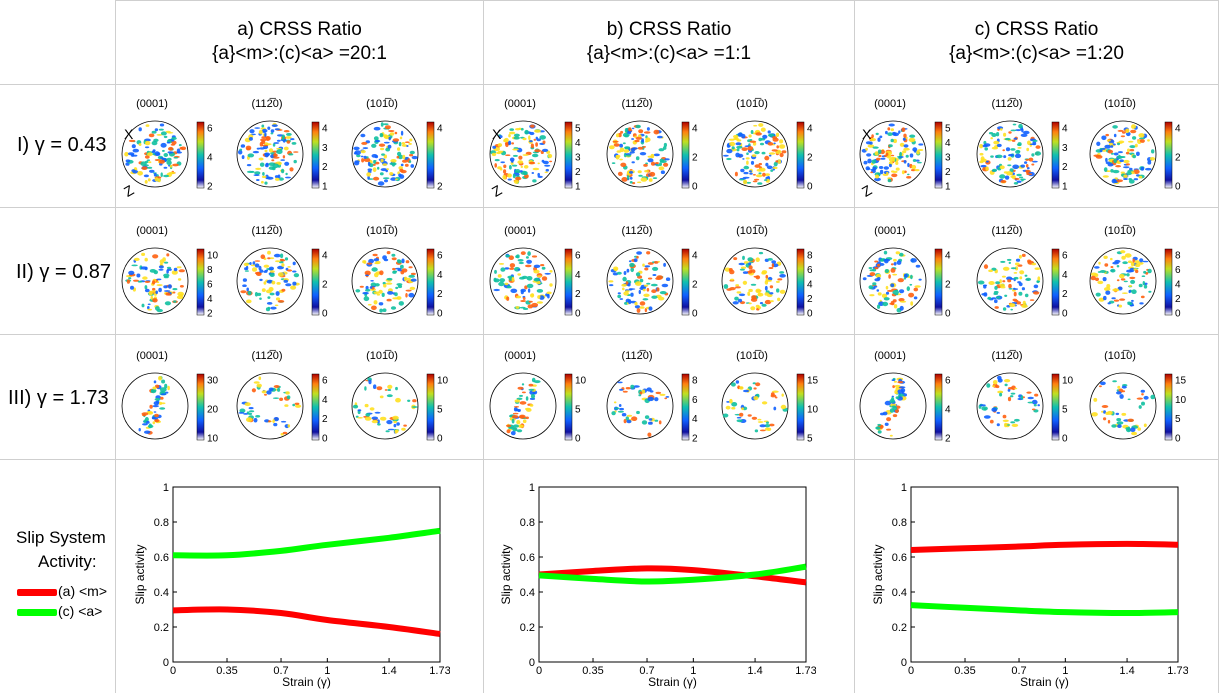  What do you see at coordinates (767, 156) in the screenshot?
I see `pole-figure: 420` at bounding box center [767, 156].